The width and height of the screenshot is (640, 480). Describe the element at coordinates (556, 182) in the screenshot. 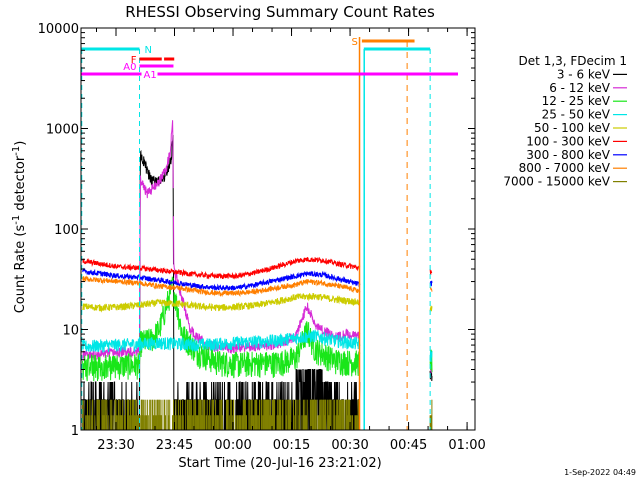

I see `legend-label: 7000 - 15000 keV` at that location.